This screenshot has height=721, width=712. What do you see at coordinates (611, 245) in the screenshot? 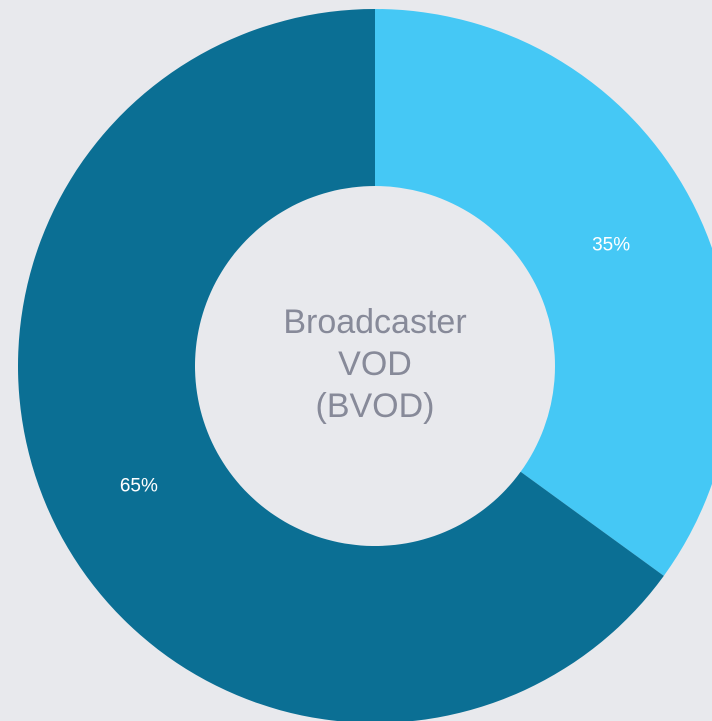
I see `value-label: 35%` at bounding box center [611, 245].